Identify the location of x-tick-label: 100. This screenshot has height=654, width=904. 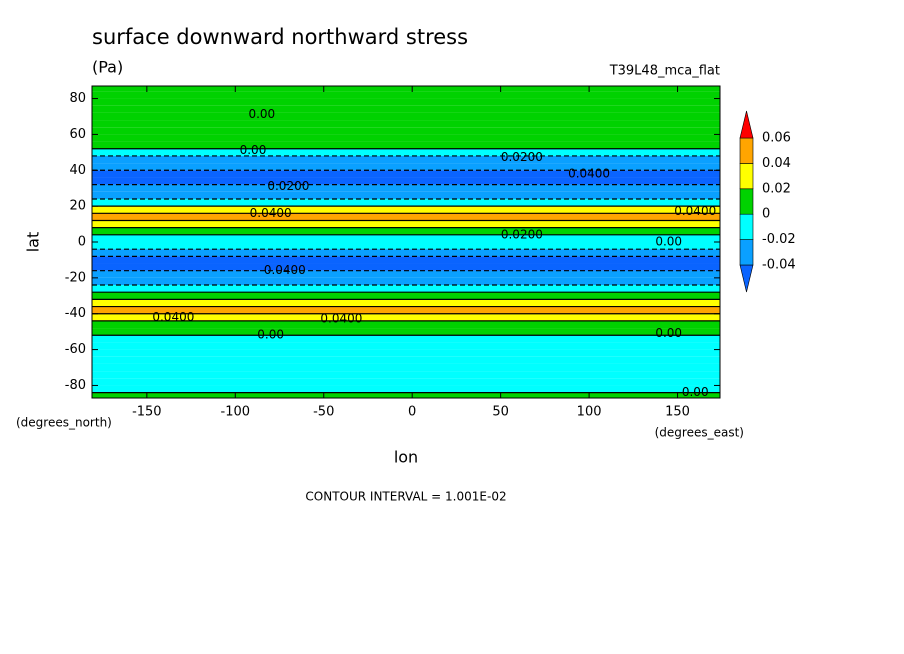
(589, 412).